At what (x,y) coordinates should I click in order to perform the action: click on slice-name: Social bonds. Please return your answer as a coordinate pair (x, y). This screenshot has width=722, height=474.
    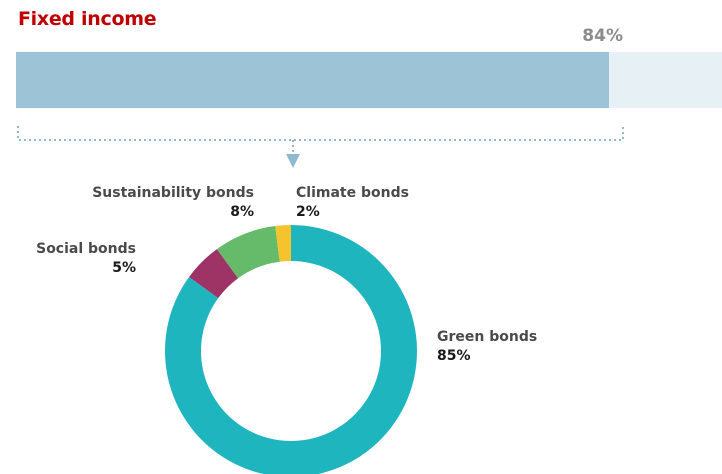
    Looking at the image, I should click on (86, 249).